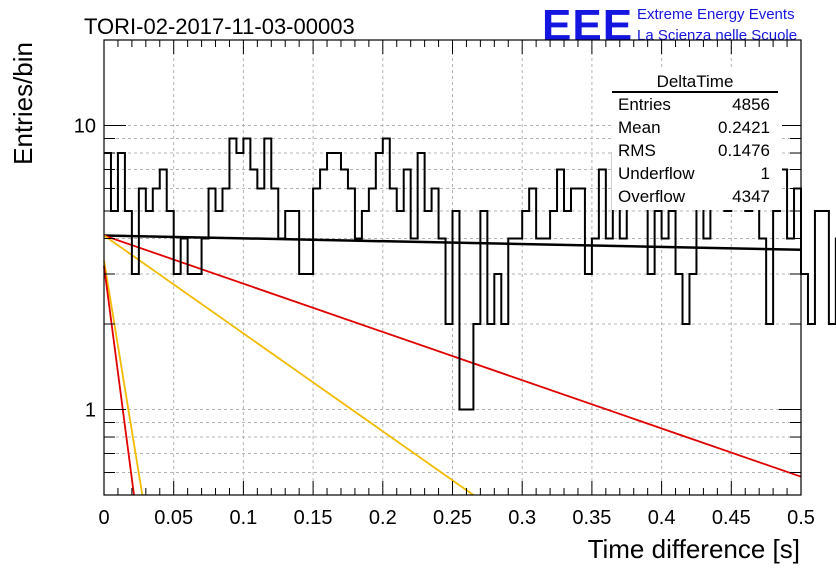 The height and width of the screenshot is (572, 836). I want to click on stats-value: 0.1476, so click(744, 150).